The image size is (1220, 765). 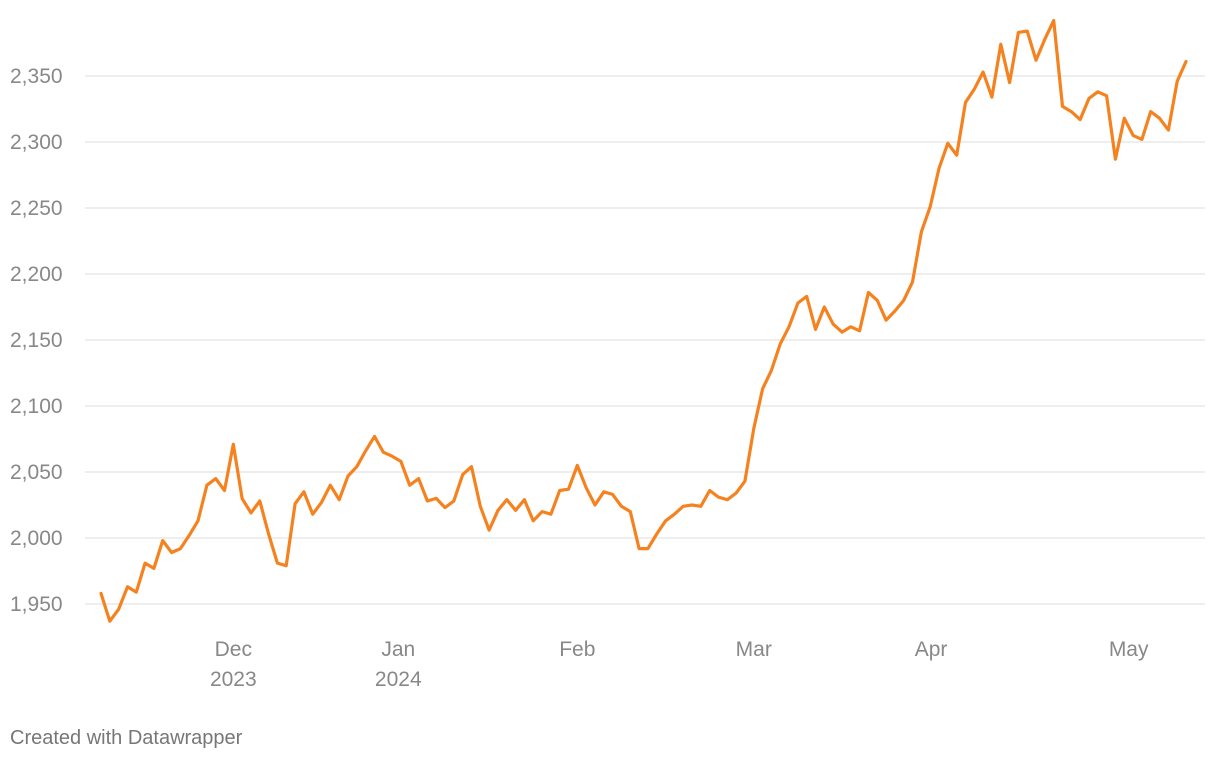 What do you see at coordinates (126, 738) in the screenshot?
I see `footer: Created with Datawrapper` at bounding box center [126, 738].